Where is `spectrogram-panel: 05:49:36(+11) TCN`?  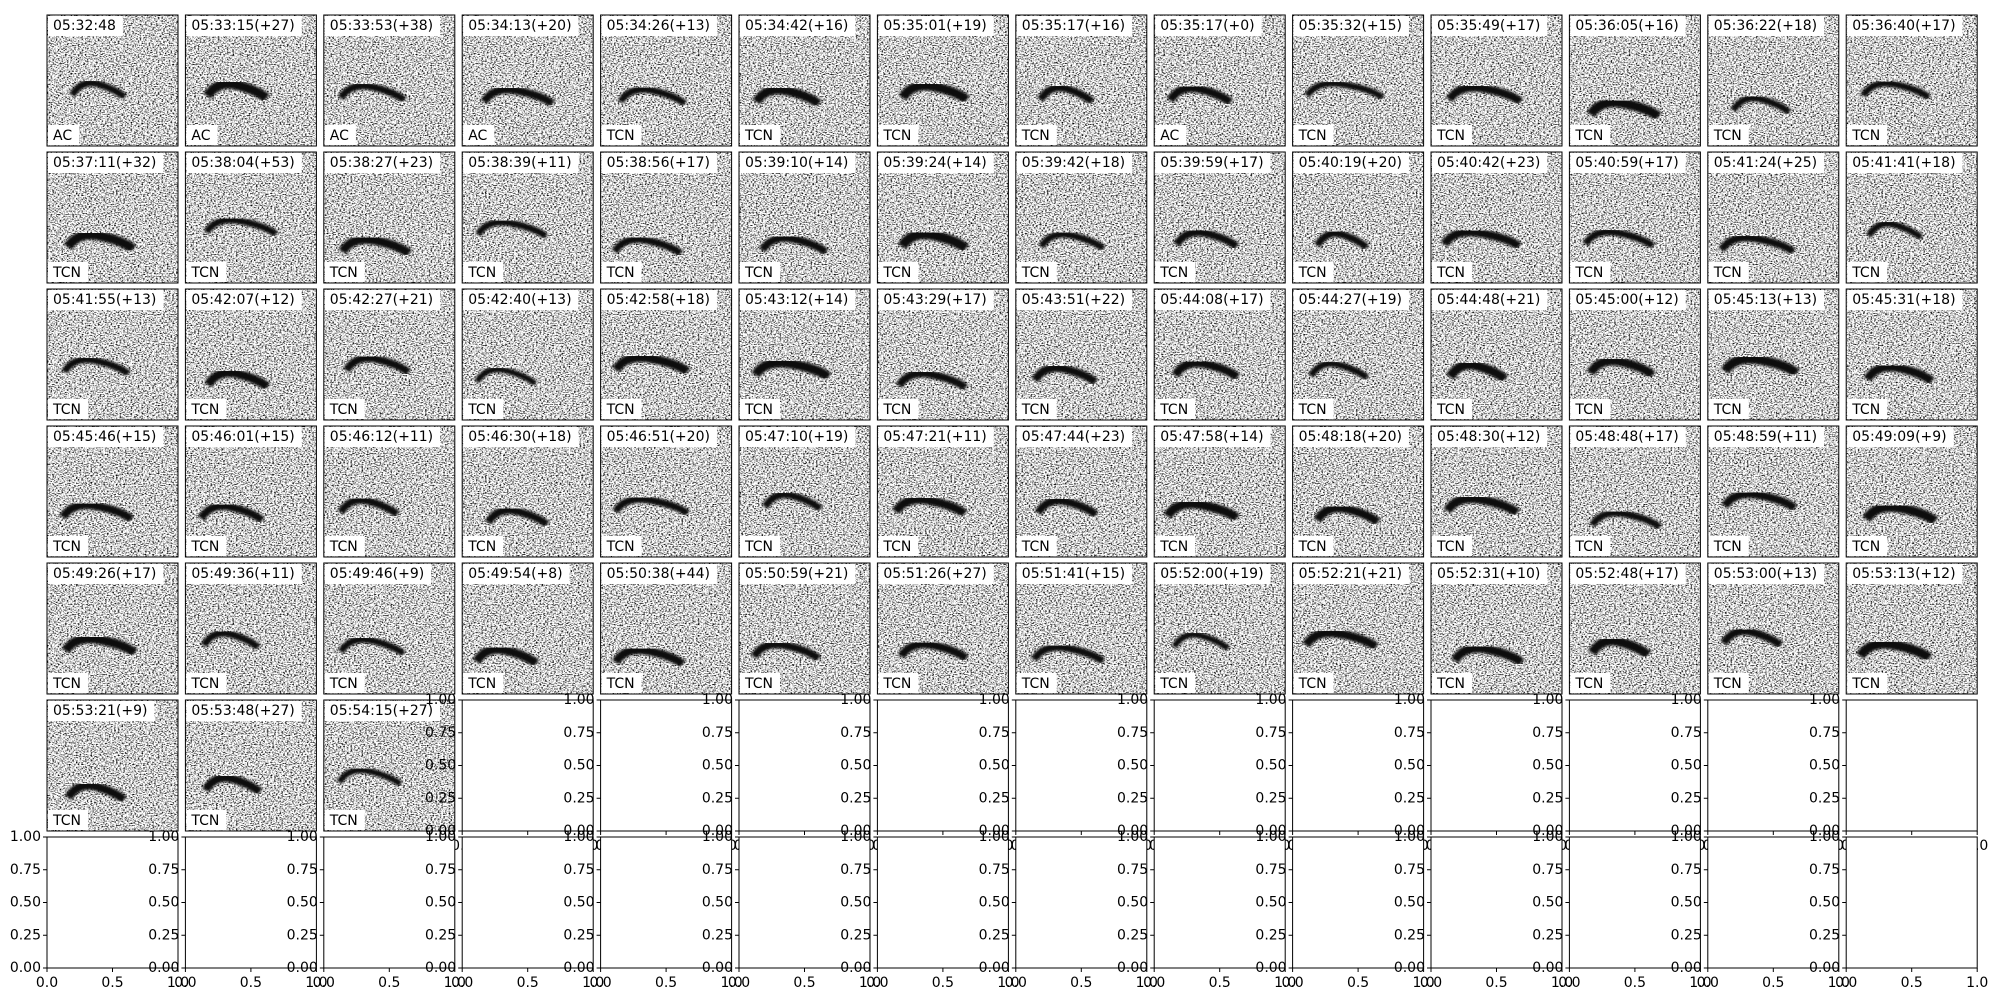
spectrogram-panel: 05:49:36(+11) TCN is located at coordinates (250, 628).